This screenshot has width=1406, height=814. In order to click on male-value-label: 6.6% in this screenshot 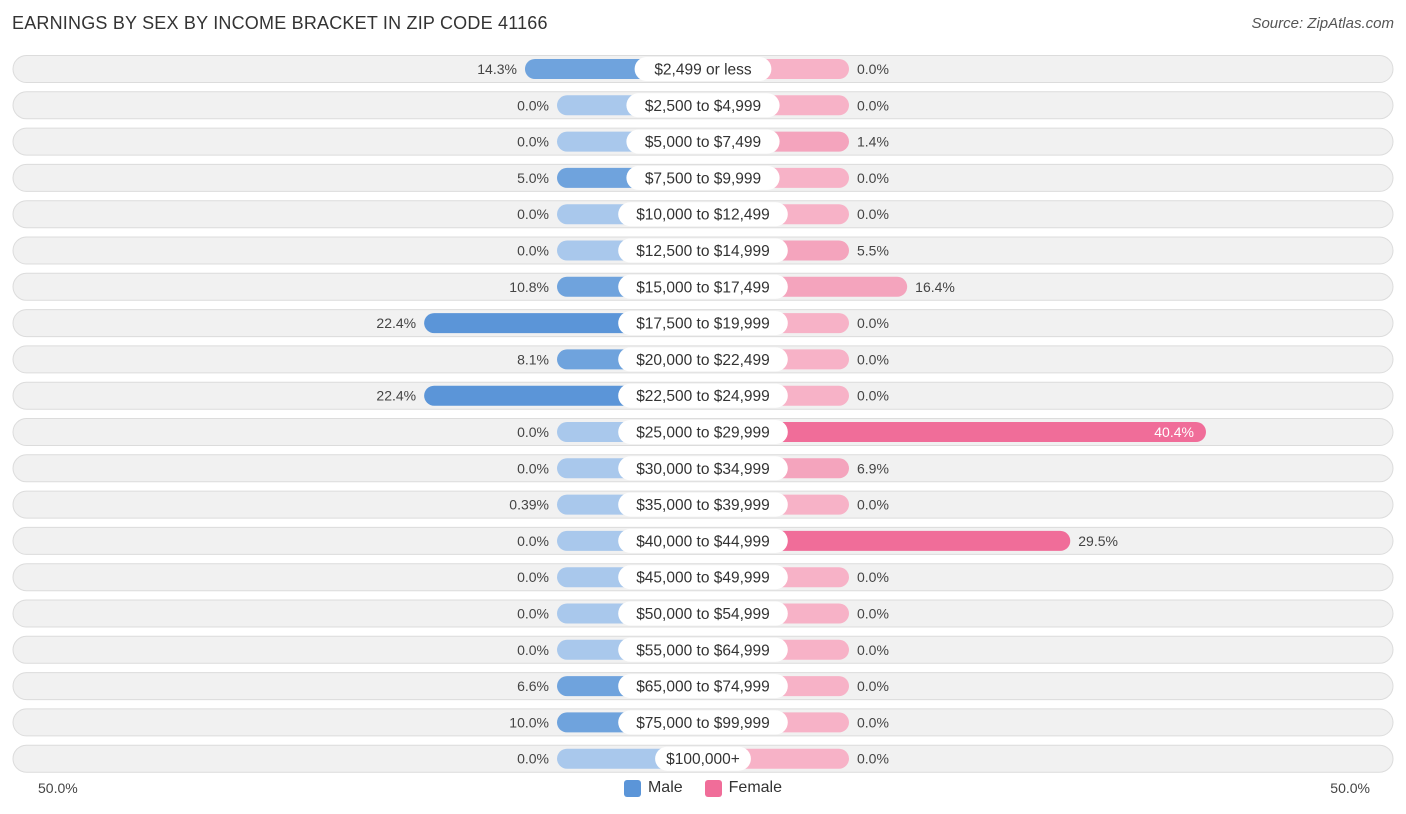, I will do `click(533, 686)`.